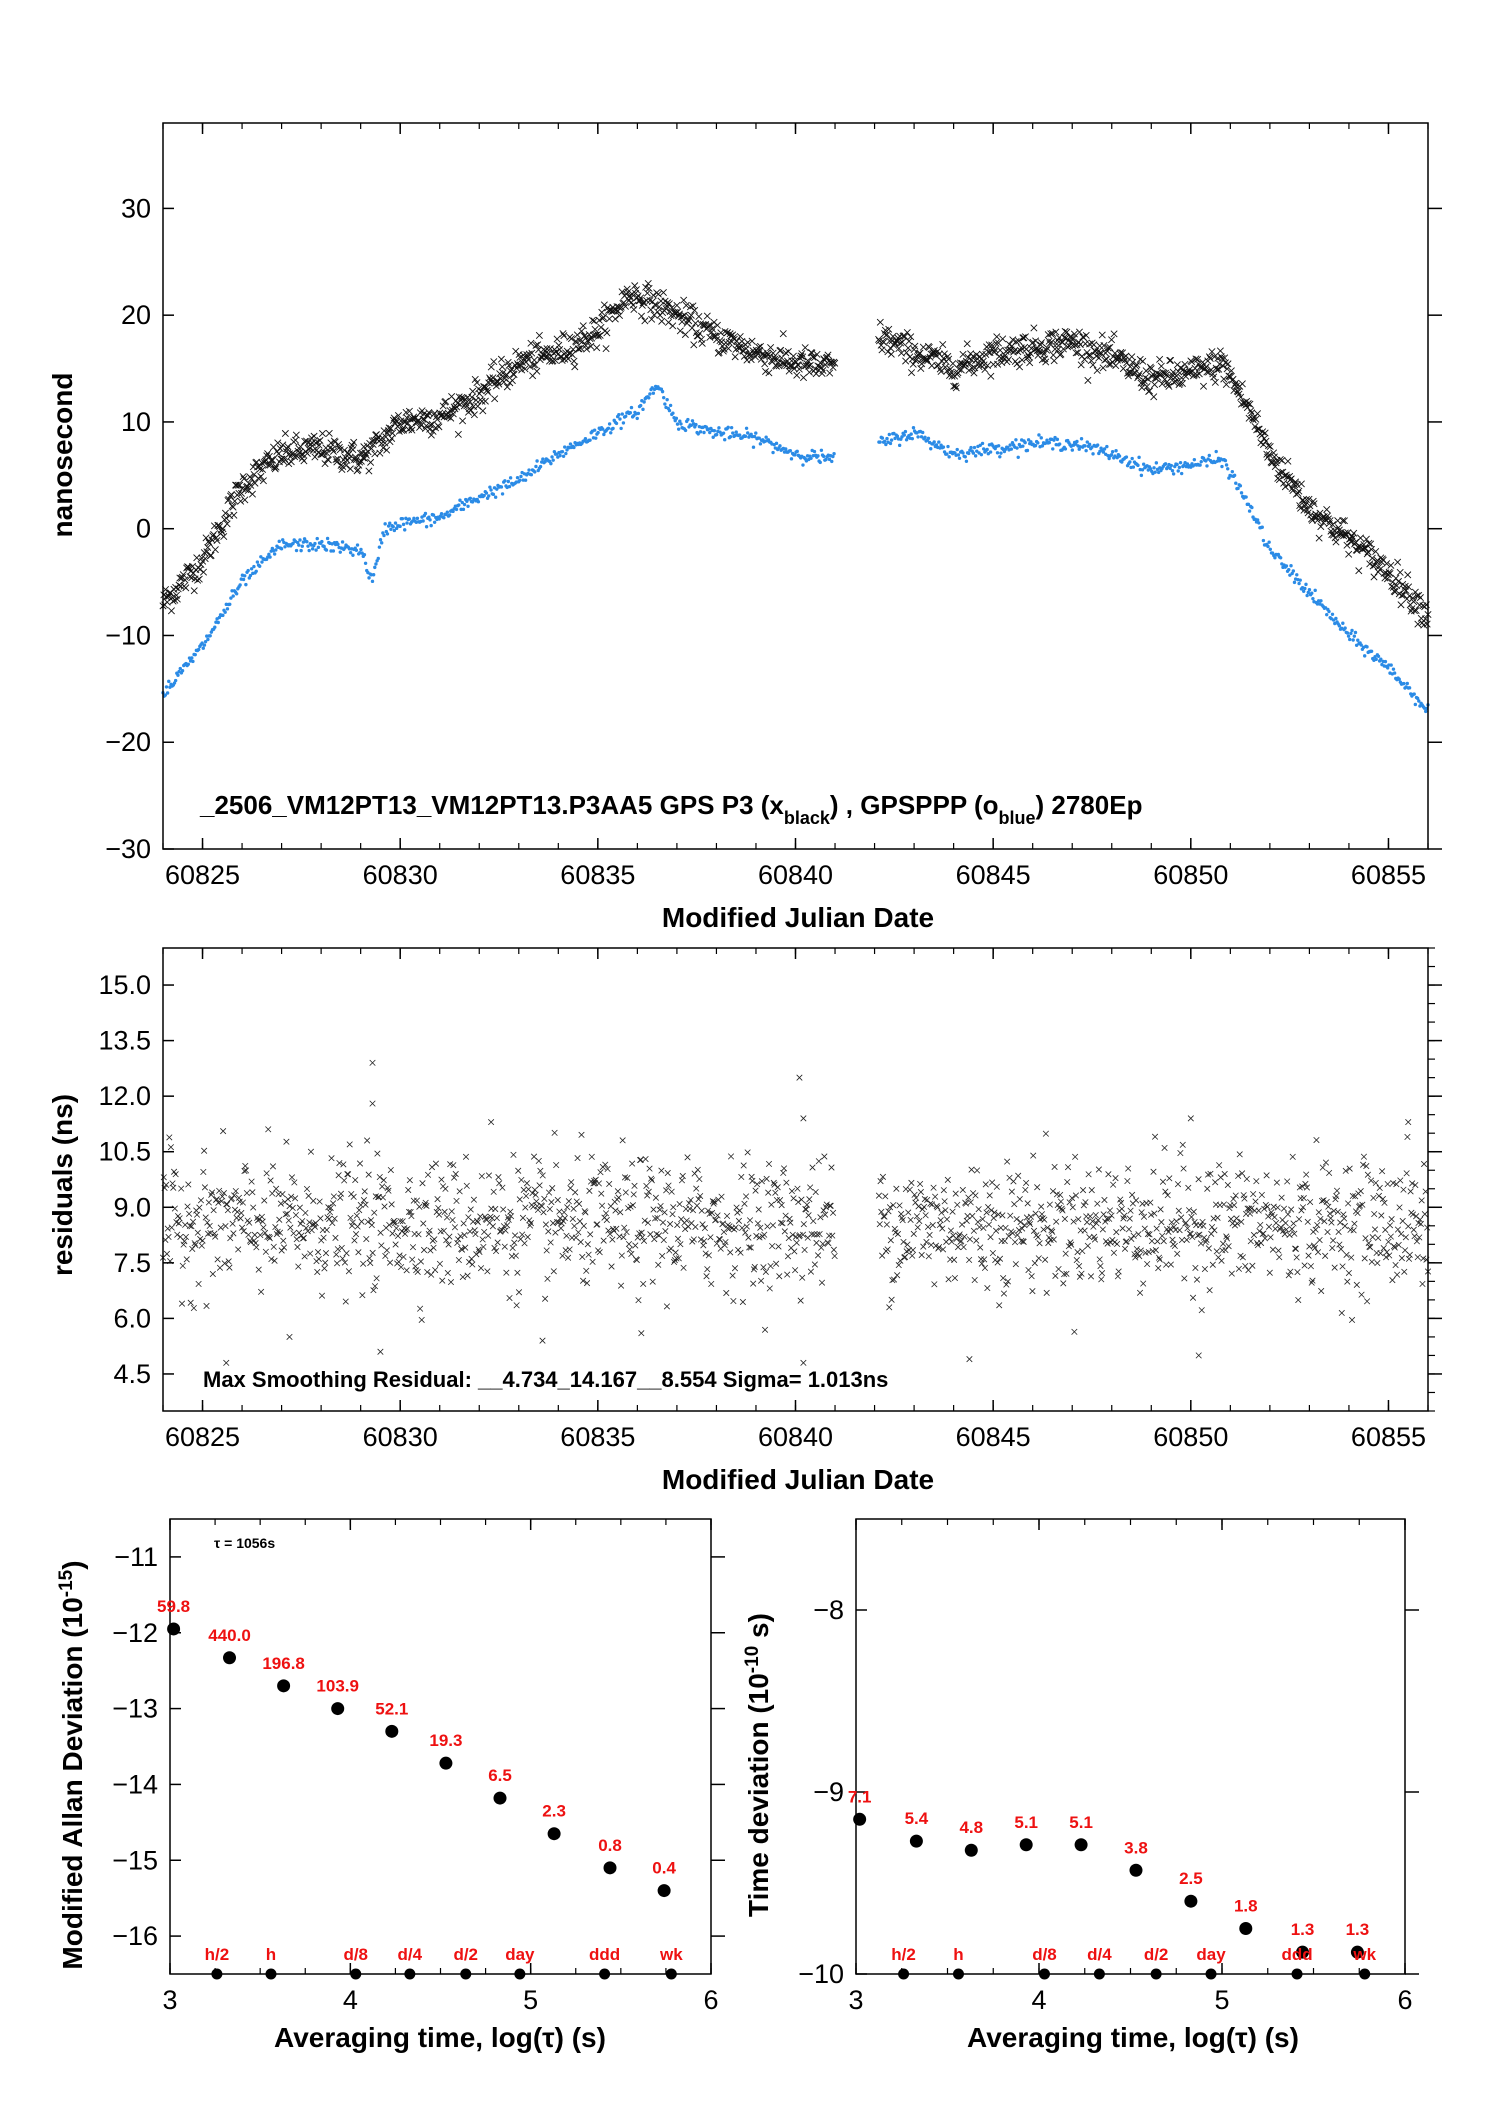  What do you see at coordinates (174, 1629) in the screenshot?
I see `mdev-point` at bounding box center [174, 1629].